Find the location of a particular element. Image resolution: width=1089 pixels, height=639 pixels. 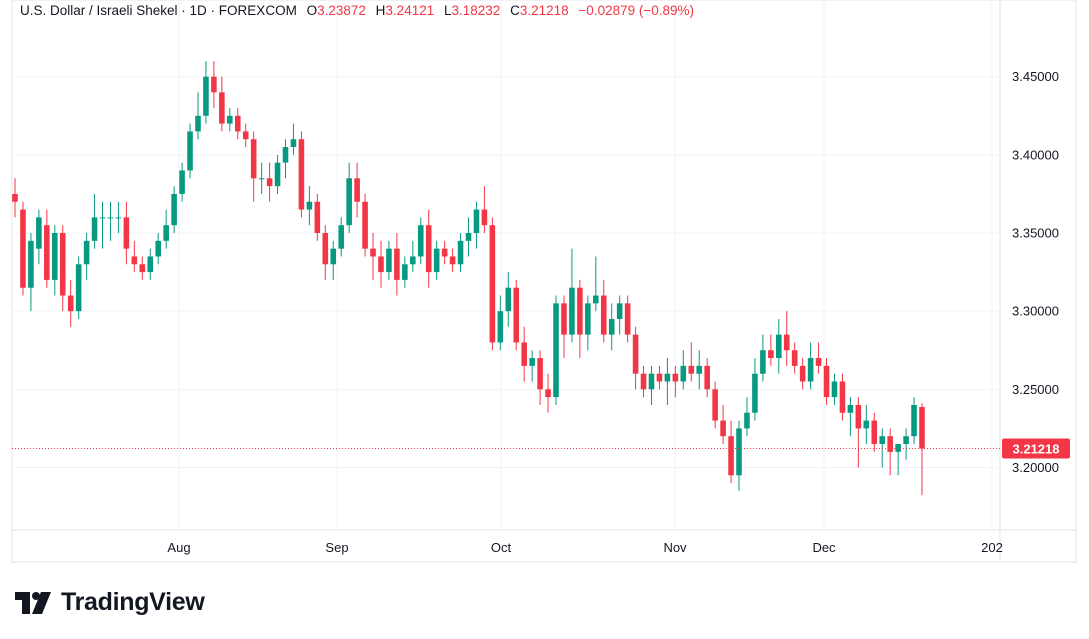

y-tick-label: 3.35000 is located at coordinates (1035, 233).